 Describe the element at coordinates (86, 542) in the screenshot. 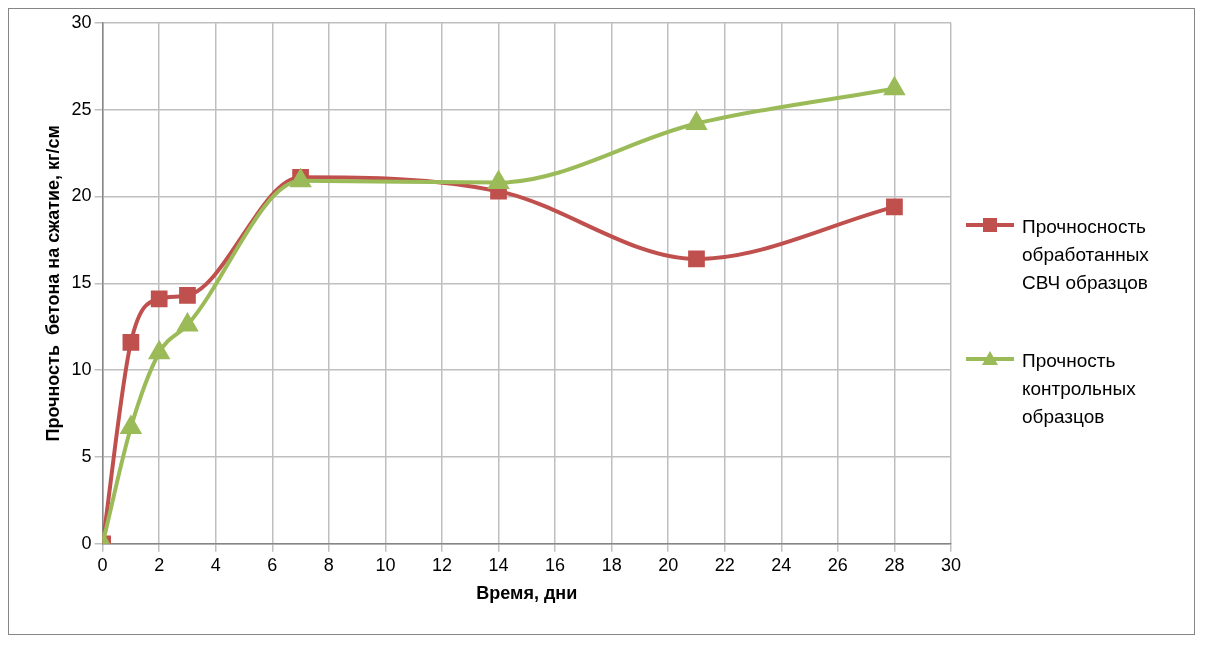

I see `y-tick-label: 0` at that location.